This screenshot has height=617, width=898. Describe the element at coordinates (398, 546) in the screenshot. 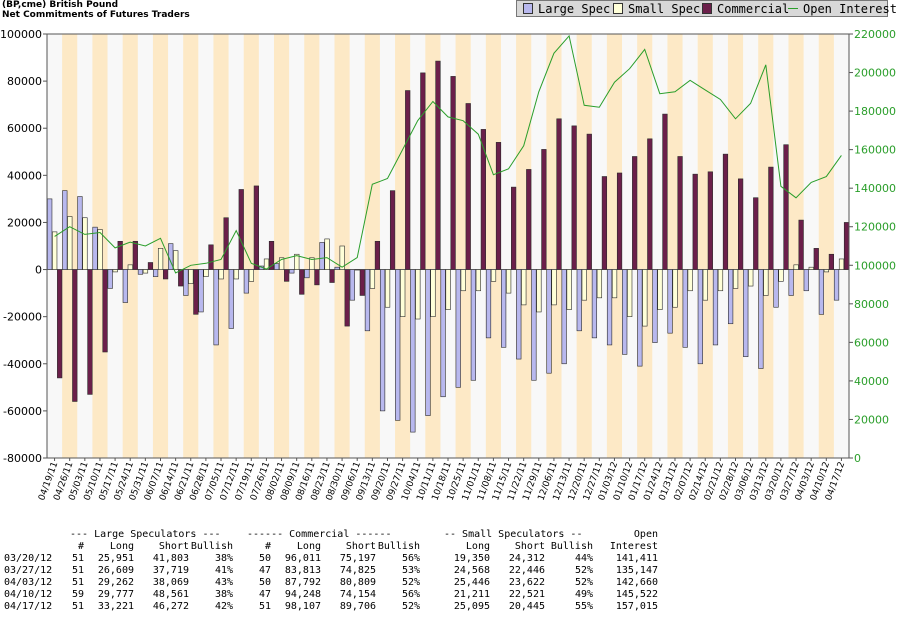

I see `header-cell: Bullish` at that location.